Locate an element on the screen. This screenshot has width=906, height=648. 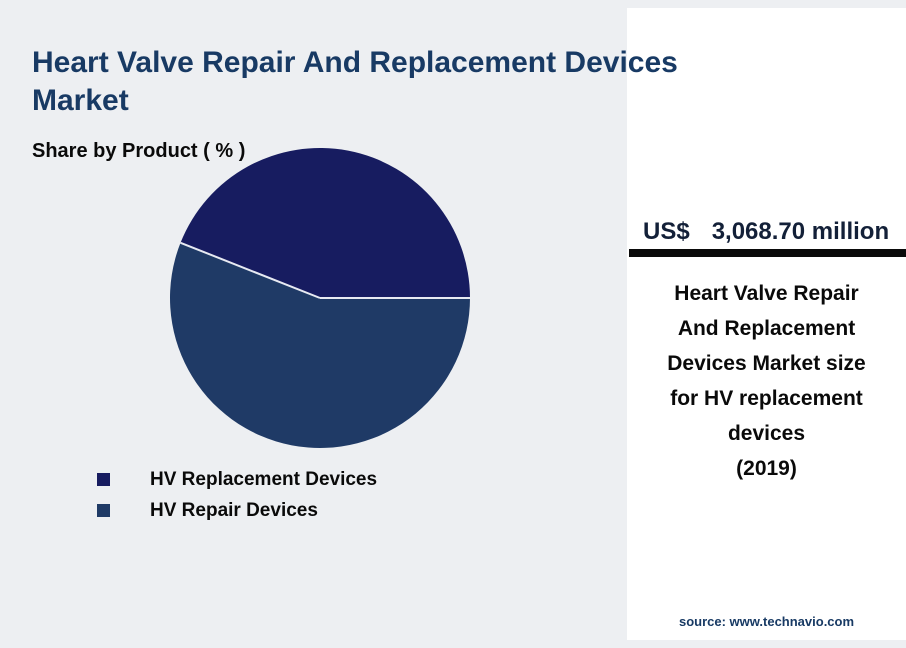
divider-bar is located at coordinates (767, 253).